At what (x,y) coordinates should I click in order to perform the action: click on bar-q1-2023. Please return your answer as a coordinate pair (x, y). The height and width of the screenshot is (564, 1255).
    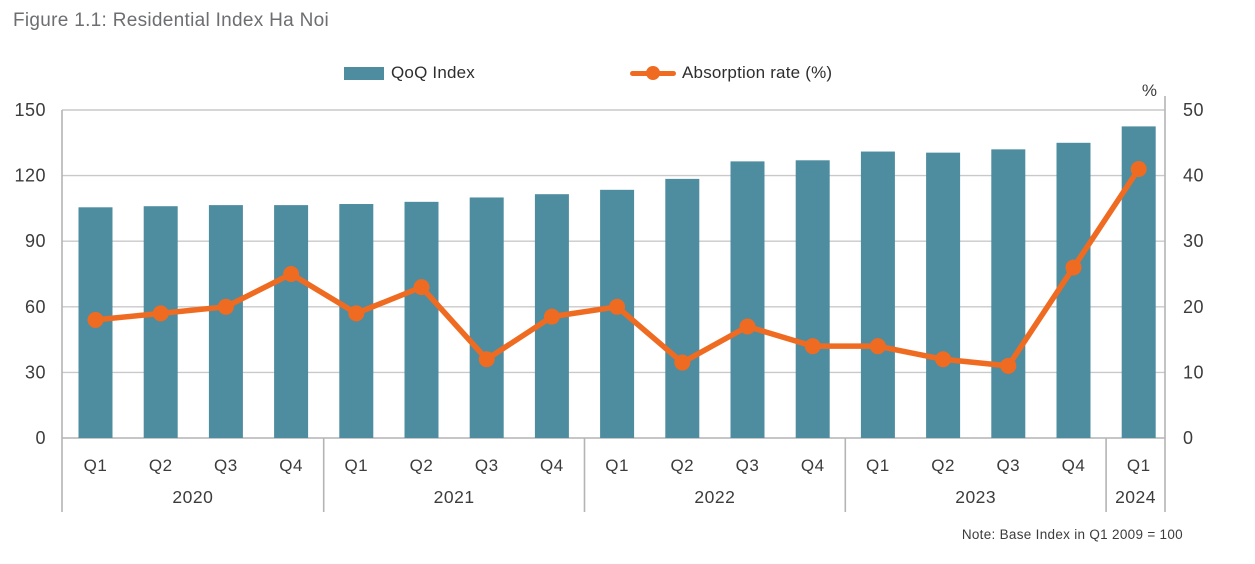
    Looking at the image, I should click on (877, 294).